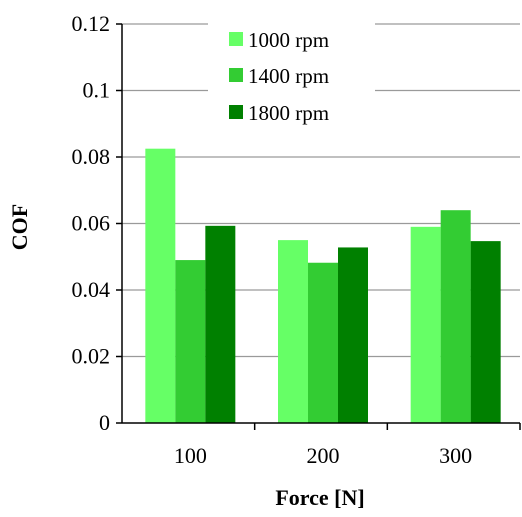  What do you see at coordinates (91, 356) in the screenshot?
I see `y-tick-label: 0.02` at bounding box center [91, 356].